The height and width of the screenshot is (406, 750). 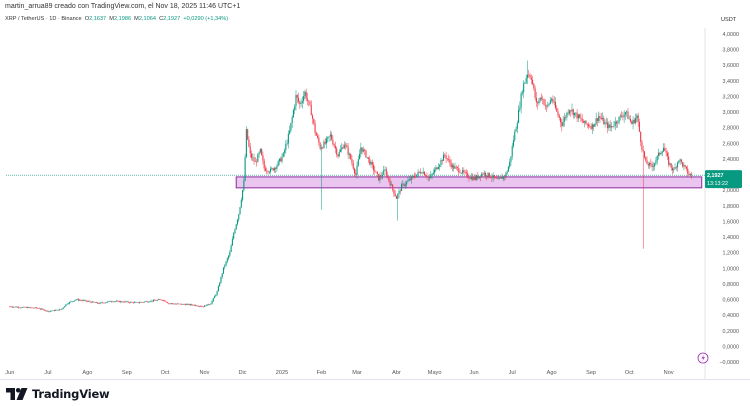 What do you see at coordinates (136, 19) in the screenshot?
I see `low-label: M` at bounding box center [136, 19].